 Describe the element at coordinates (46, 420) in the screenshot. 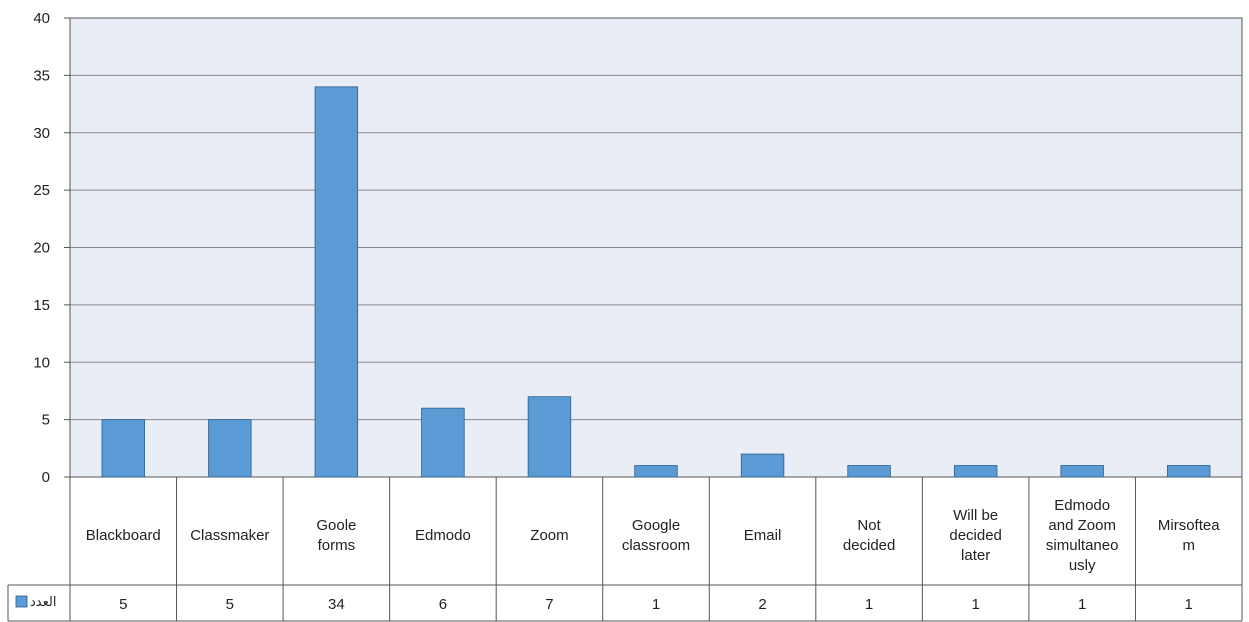

I see `y-tick-label: 5` at that location.